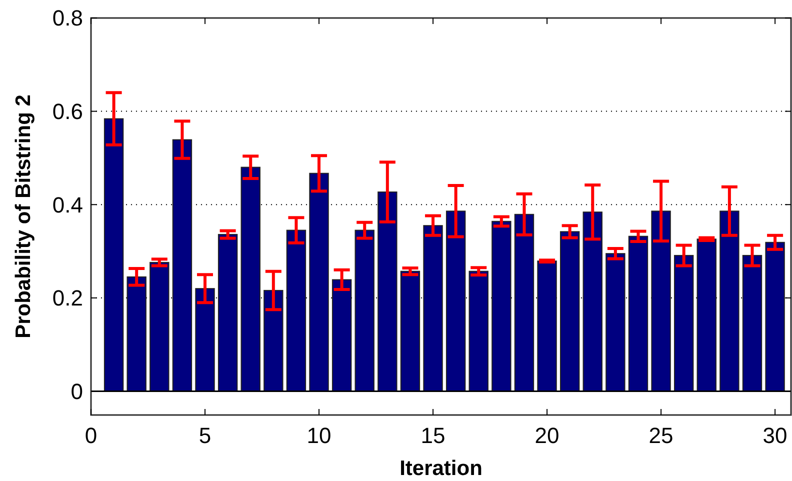 This screenshot has width=792, height=481. What do you see at coordinates (67, 111) in the screenshot?
I see `y-tick-label: 0.6` at bounding box center [67, 111].